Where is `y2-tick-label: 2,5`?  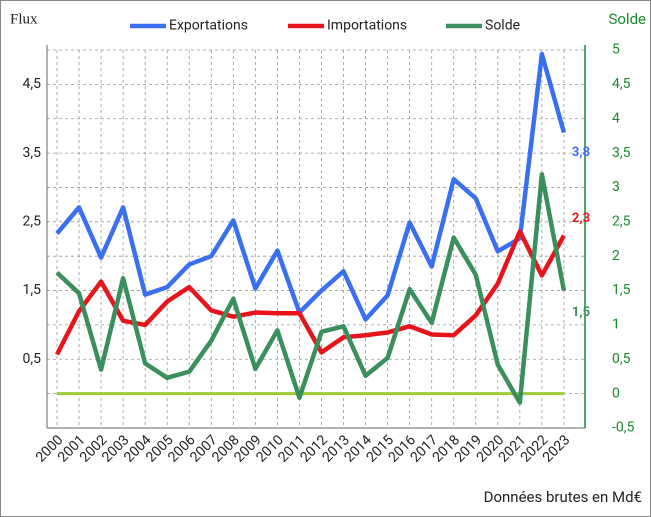 y2-tick-label: 2,5 is located at coordinates (621, 222).